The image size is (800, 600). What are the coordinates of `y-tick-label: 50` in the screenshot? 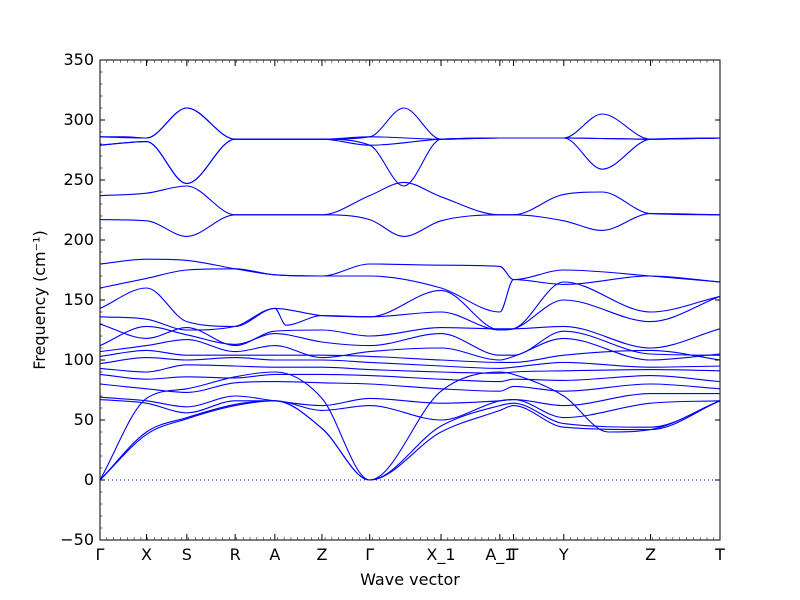 It's located at (84, 419).